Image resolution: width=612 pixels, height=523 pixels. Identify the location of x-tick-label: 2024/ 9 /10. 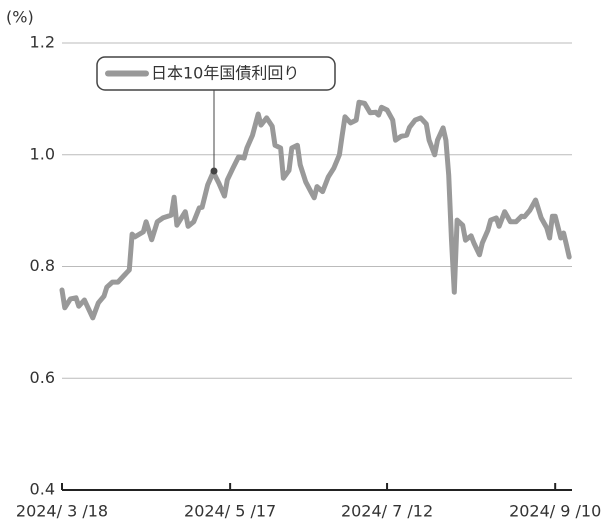
(555, 511).